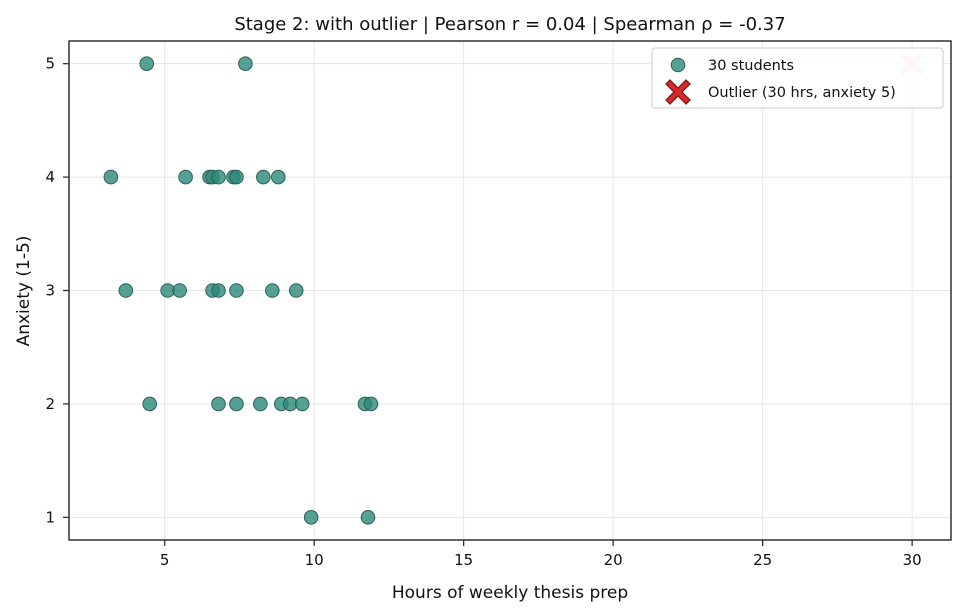  I want to click on y-tick-label: 5, so click(50, 64).